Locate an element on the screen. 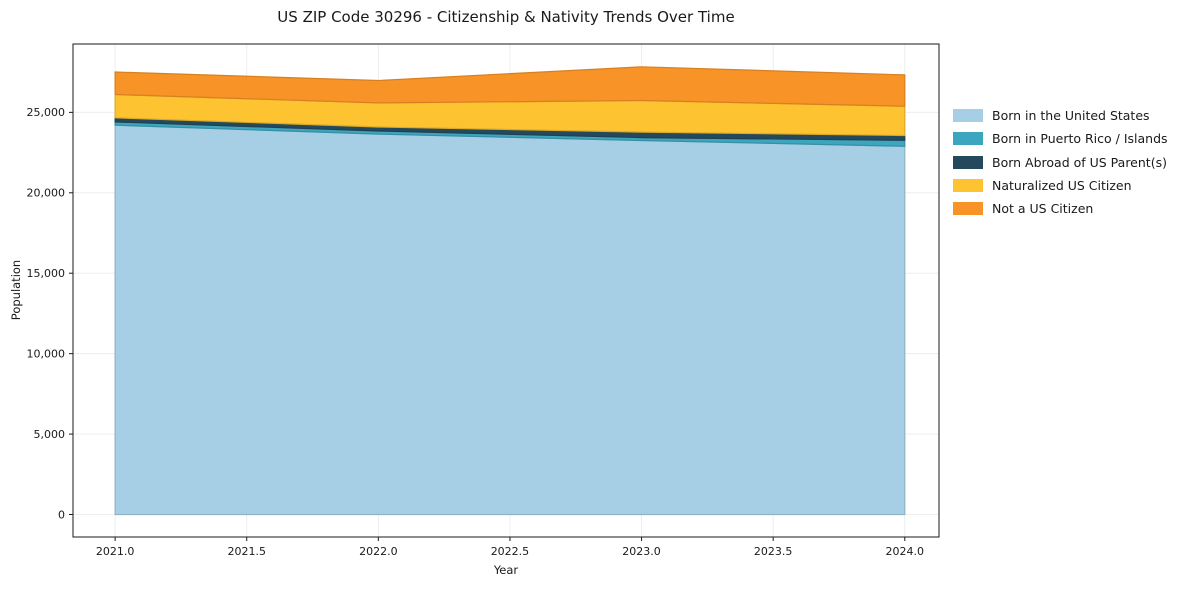  legend-item: Born in Puerto Rico / Islands is located at coordinates (1060, 138).